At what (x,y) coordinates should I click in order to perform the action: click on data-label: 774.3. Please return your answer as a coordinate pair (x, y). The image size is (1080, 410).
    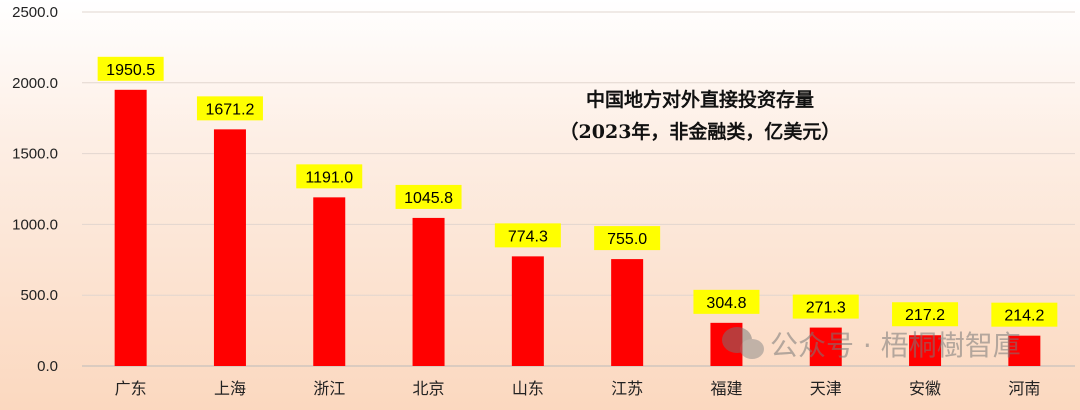
    Looking at the image, I should click on (528, 236).